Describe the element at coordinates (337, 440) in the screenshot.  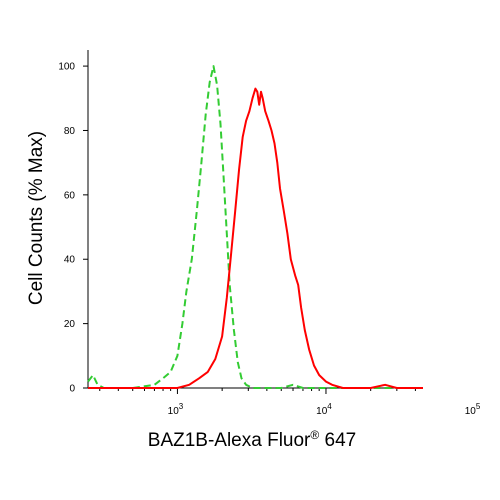
I see `x-axis-title-suffix: 647` at that location.